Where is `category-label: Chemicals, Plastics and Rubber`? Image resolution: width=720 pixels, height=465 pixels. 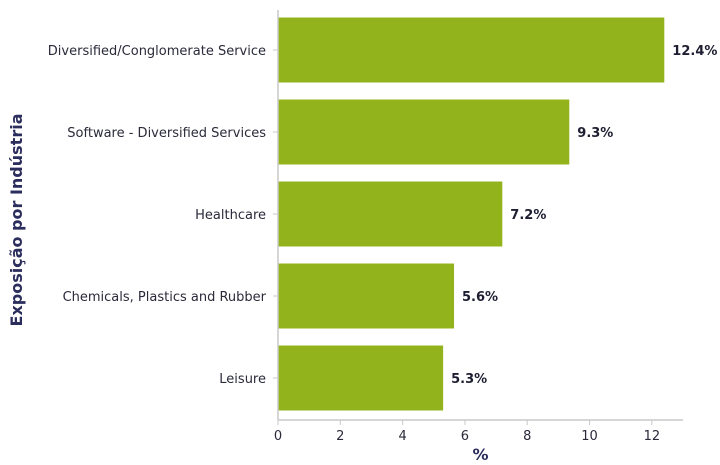
category-label: Chemicals, Plastics and Rubber is located at coordinates (165, 297).